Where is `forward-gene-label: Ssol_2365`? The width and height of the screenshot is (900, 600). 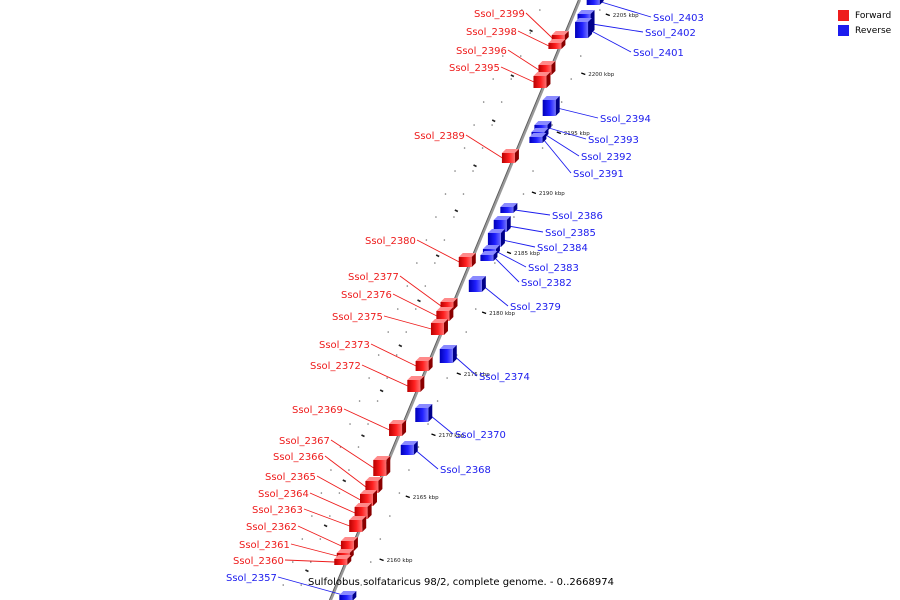 forward-gene-label: Ssol_2365 is located at coordinates (290, 477).